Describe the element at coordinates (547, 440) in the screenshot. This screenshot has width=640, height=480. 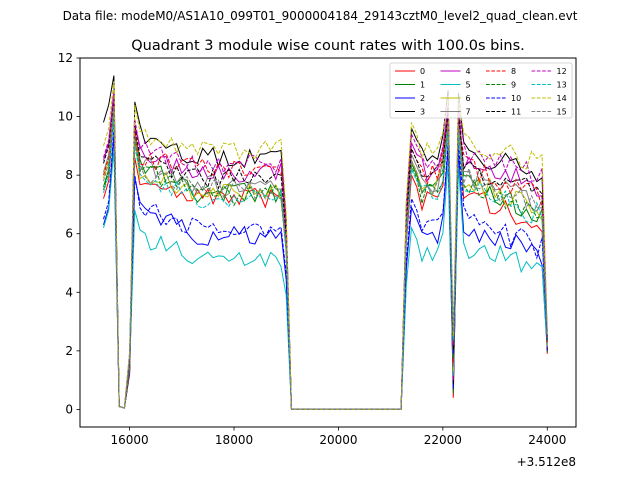
I see `x-tick-label: 24000` at that location.